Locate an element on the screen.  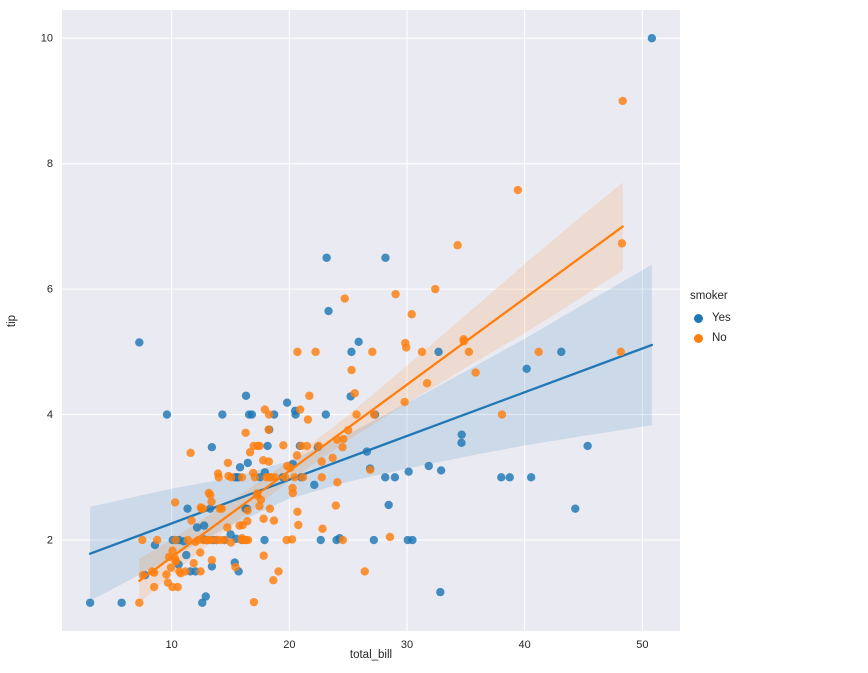
legend-entry-yes: Yes is located at coordinates (712, 318).